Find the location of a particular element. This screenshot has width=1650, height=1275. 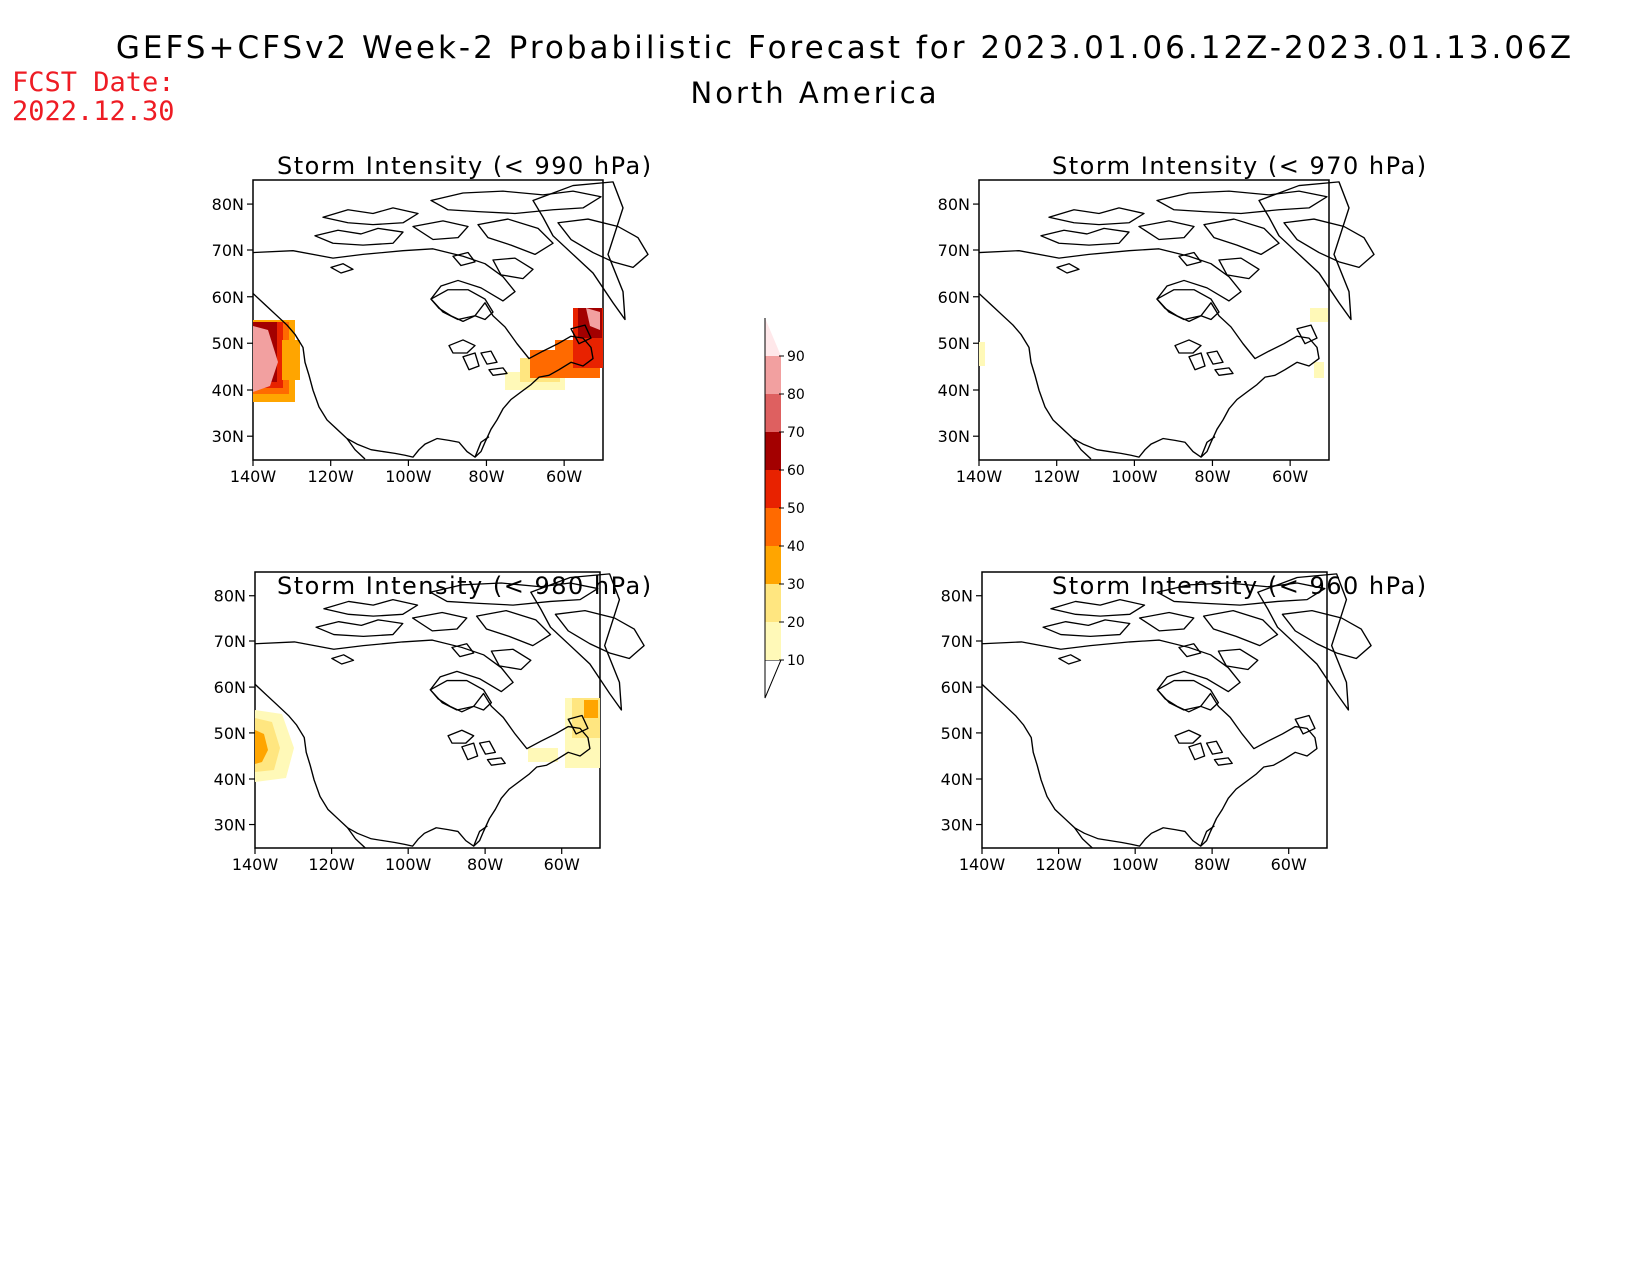

colorbar: 10 20 30 40 50 60 70 80 90 is located at coordinates (784, 508).